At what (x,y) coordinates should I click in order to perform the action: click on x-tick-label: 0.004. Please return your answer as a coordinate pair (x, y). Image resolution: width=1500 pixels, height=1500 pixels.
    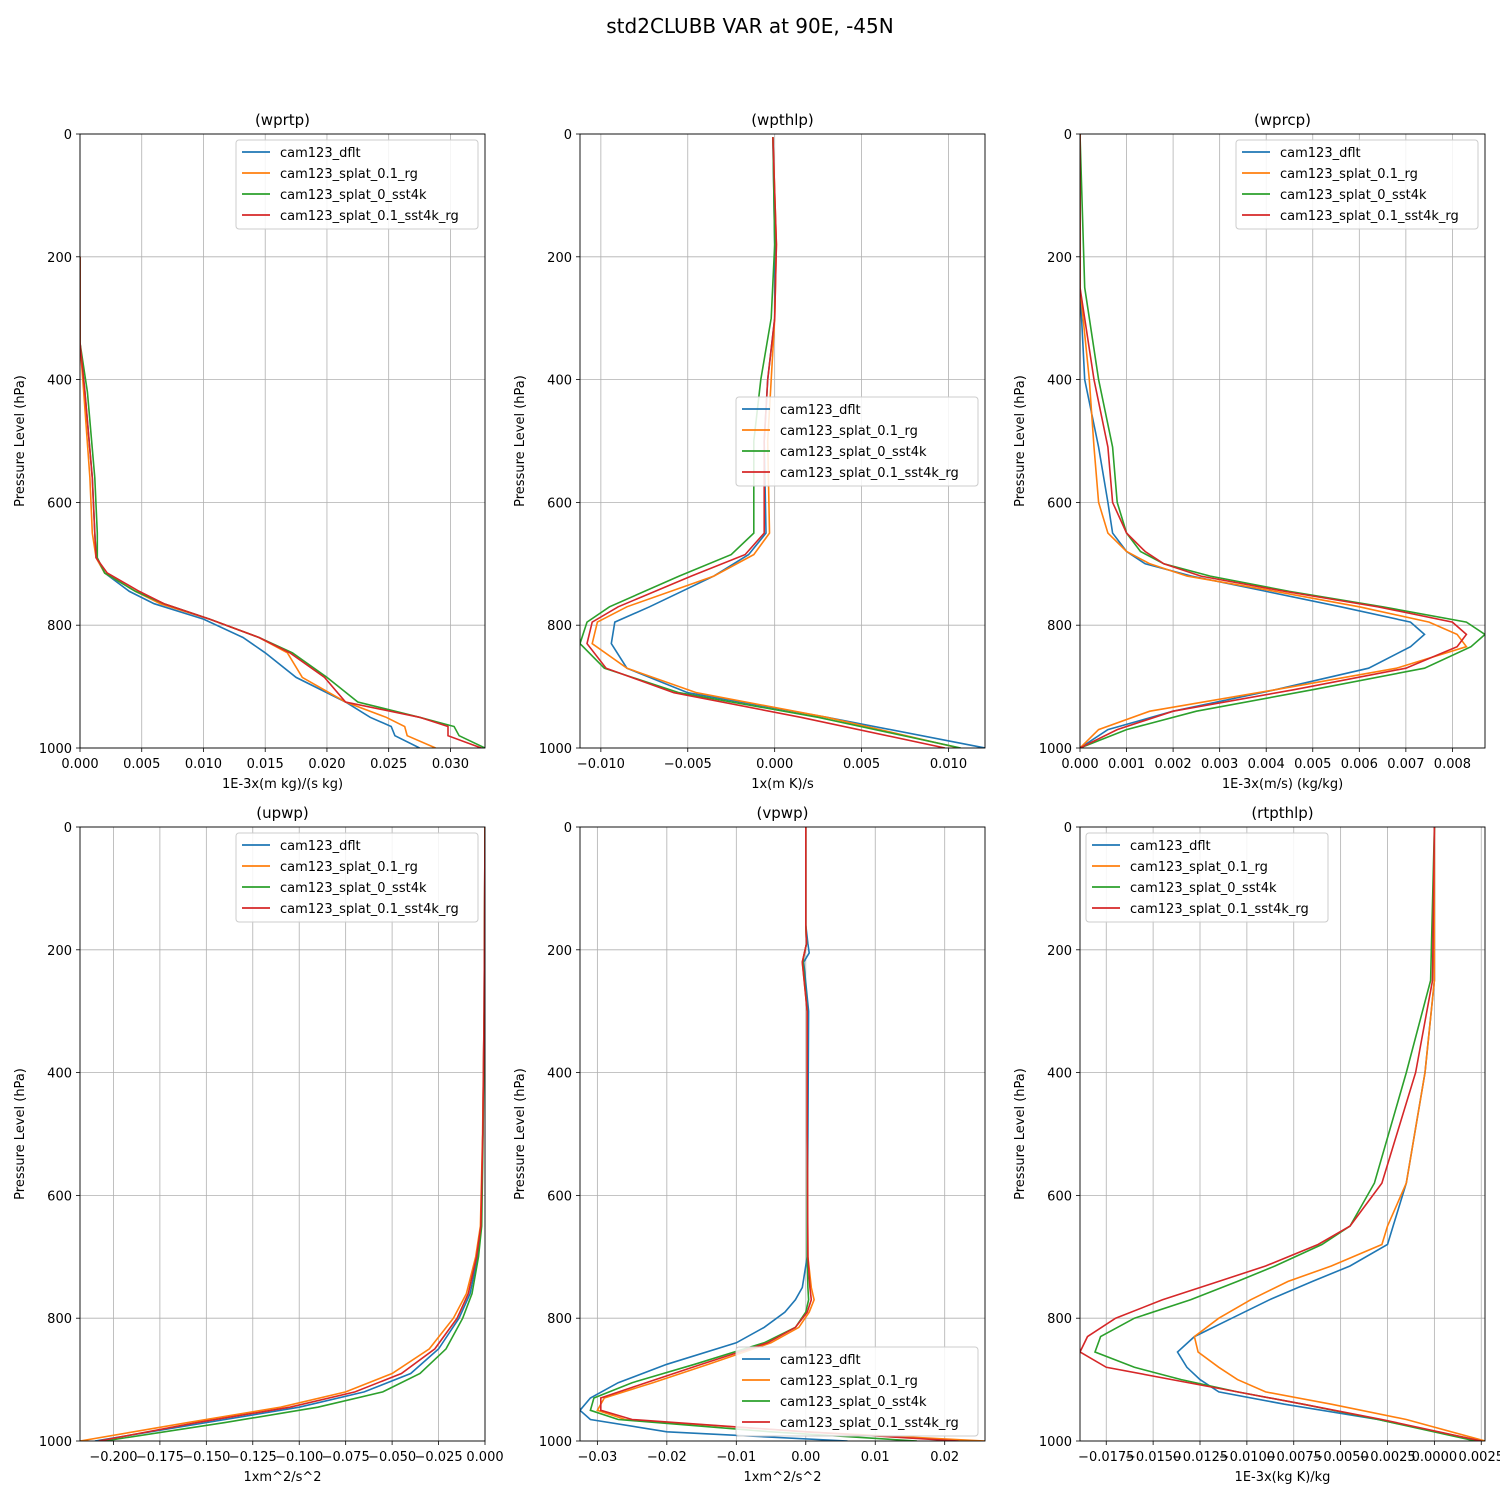
    Looking at the image, I should click on (1266, 764).